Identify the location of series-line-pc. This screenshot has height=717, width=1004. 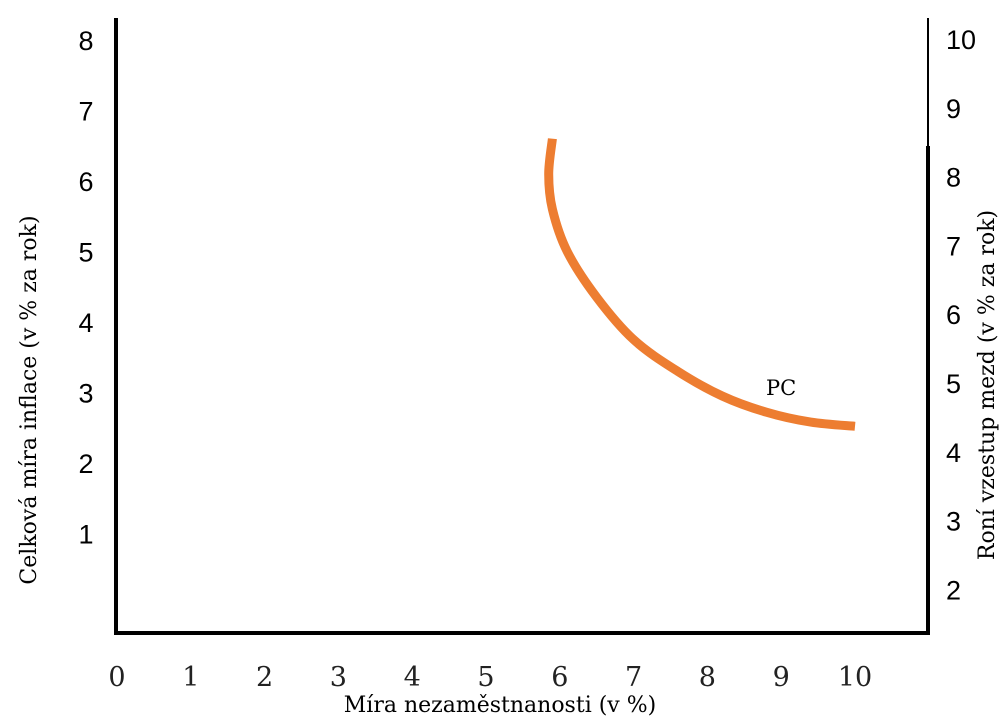
(700, 284).